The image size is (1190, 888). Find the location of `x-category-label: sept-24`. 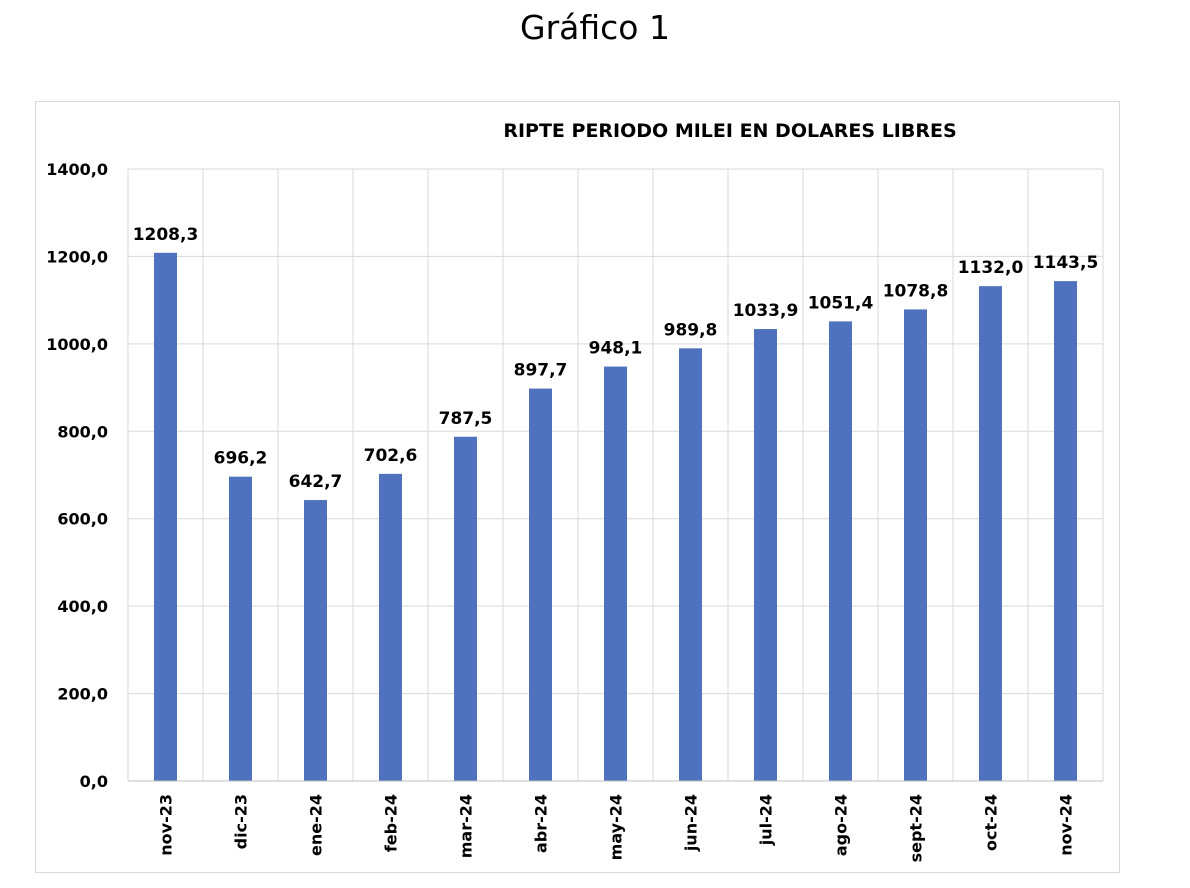

x-category-label: sept-24 is located at coordinates (916, 828).